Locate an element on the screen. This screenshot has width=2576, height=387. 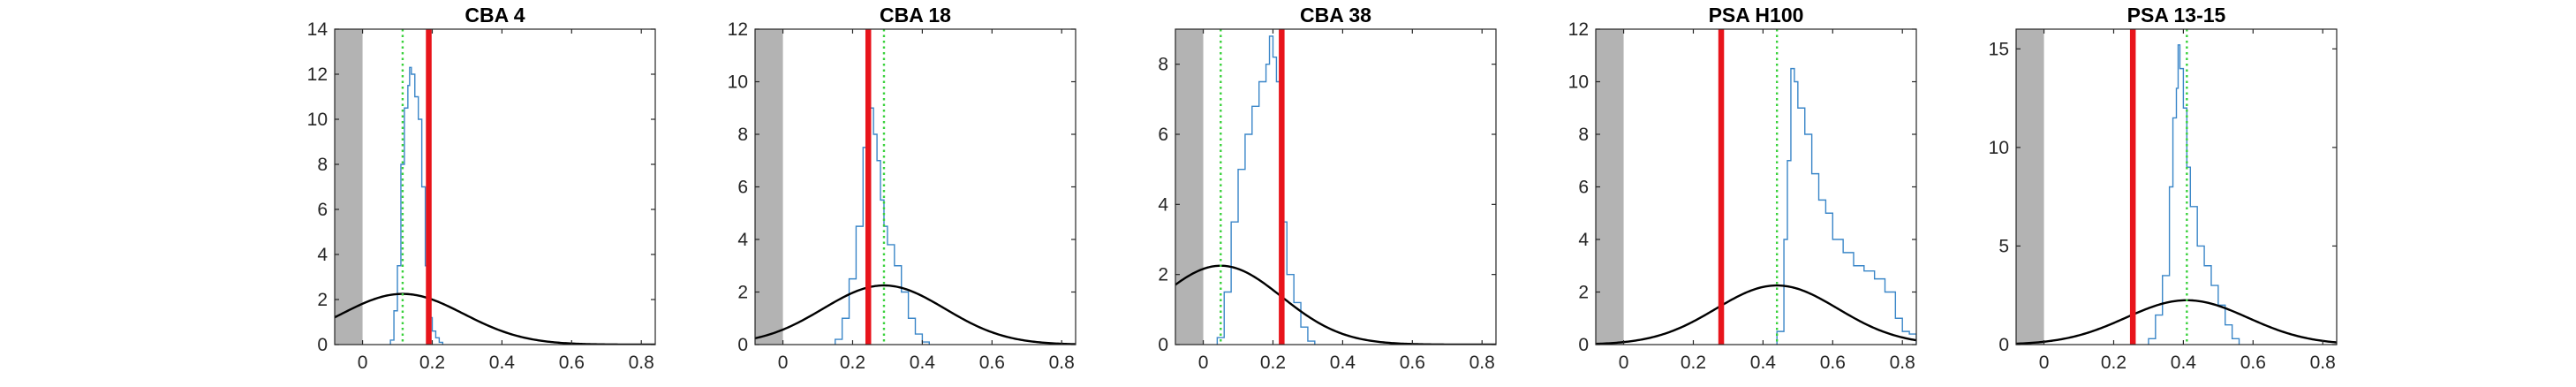
chart-4-ytick-label: 10 is located at coordinates (1578, 82).